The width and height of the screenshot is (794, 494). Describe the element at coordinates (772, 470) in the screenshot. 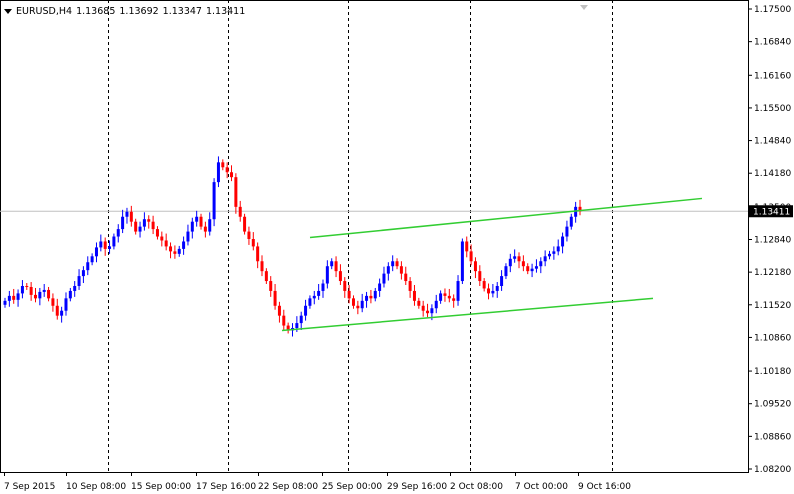

I see `price-axis-label: 1.08200` at that location.